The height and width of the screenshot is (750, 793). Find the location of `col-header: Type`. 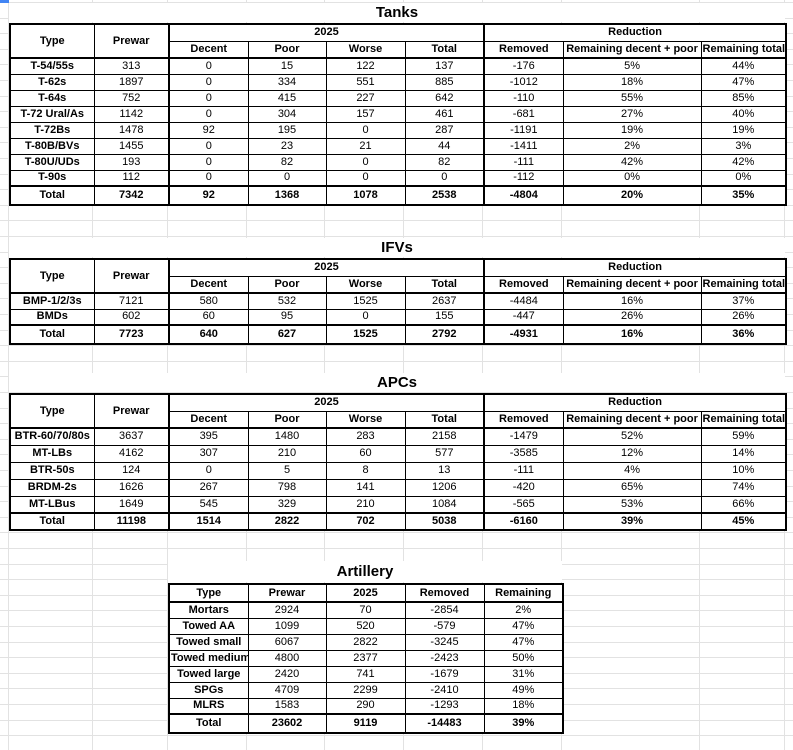

col-header: Type is located at coordinates (208, 593).